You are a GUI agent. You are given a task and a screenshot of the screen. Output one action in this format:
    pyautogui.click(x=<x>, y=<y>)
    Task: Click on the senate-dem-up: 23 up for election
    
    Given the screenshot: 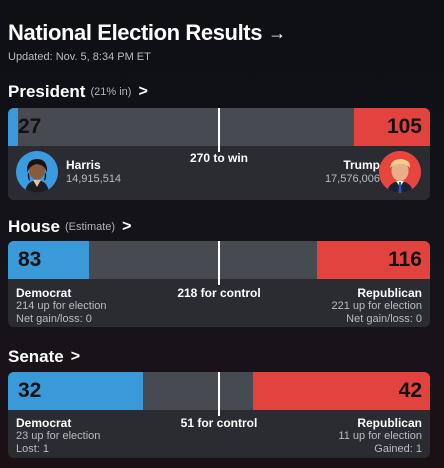 What is the action you would take?
    pyautogui.click(x=58, y=436)
    